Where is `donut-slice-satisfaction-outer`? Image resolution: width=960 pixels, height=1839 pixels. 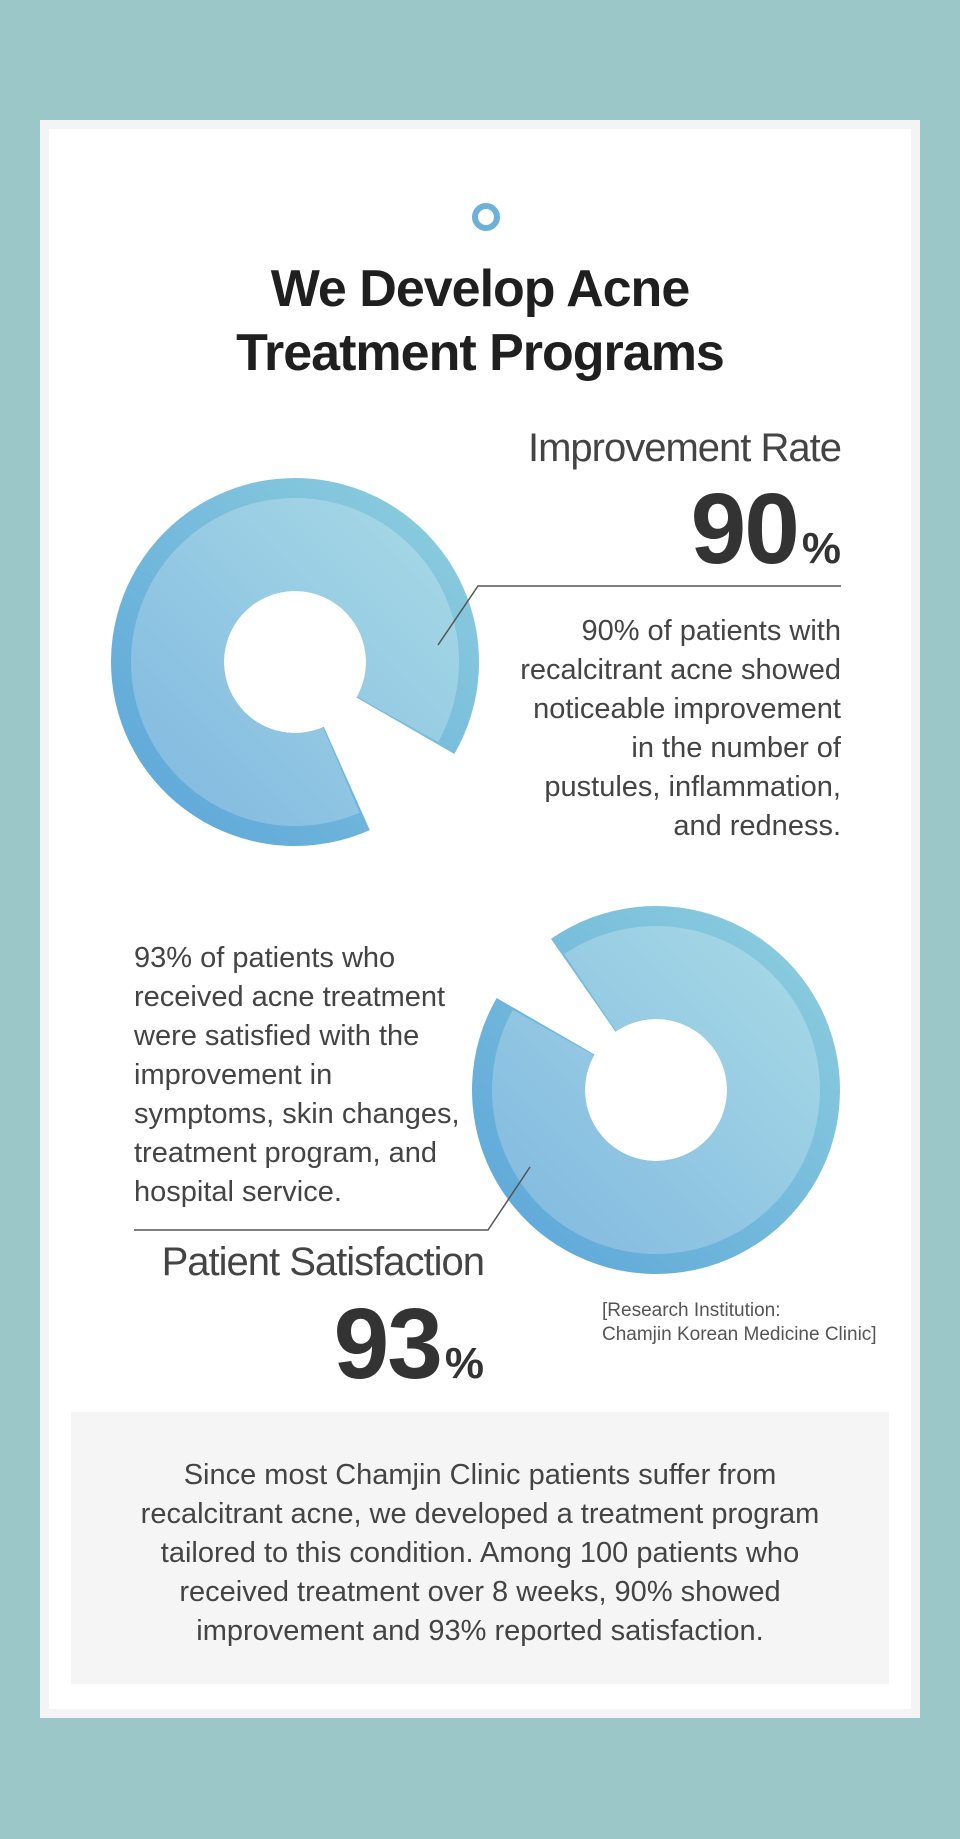 donut-slice-satisfaction-outer is located at coordinates (656, 1090).